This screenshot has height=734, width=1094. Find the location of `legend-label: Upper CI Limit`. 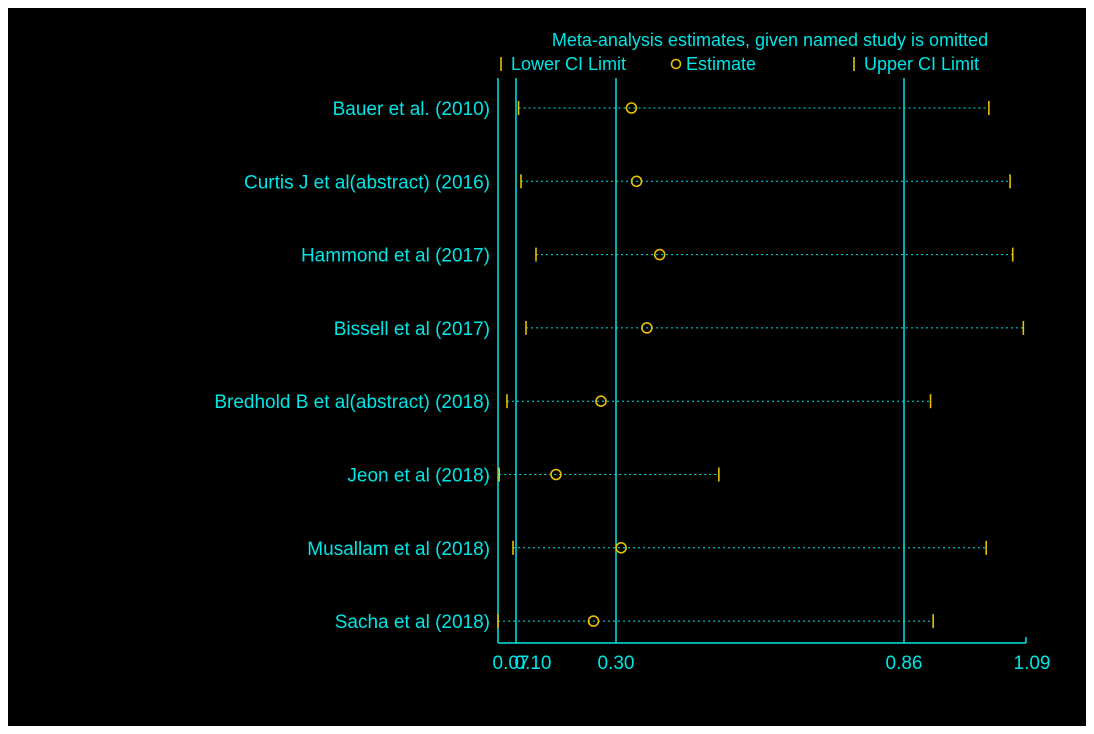

legend-label: Upper CI Limit is located at coordinates (921, 64).